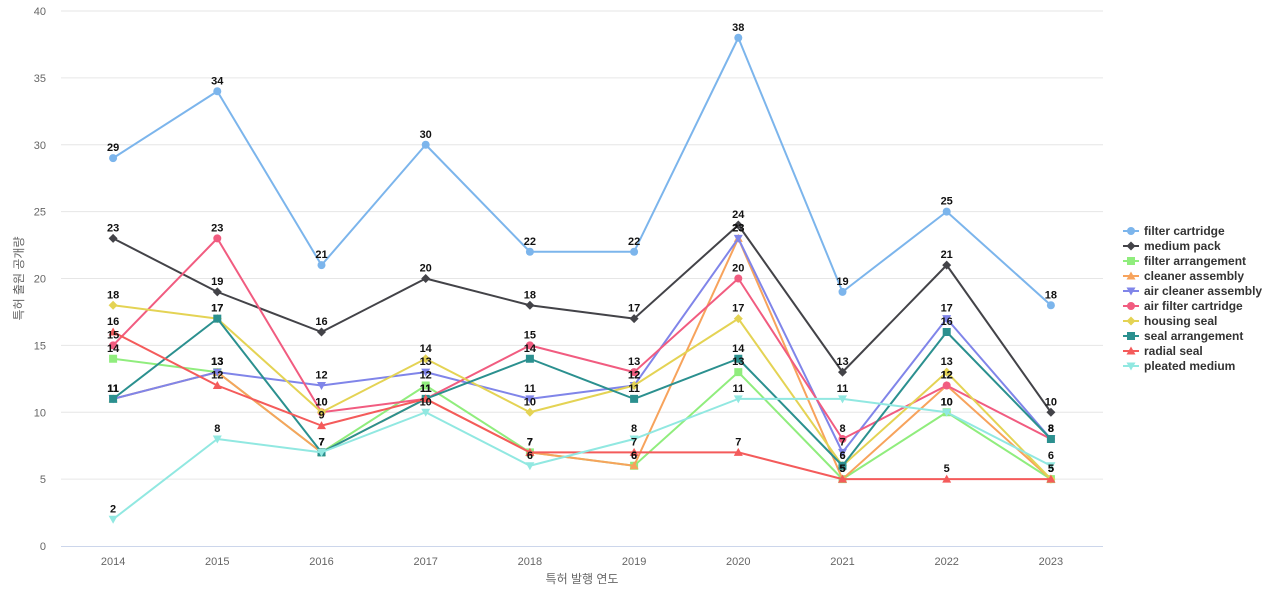 The image size is (1280, 600). I want to click on legend-item: medium pack, so click(1172, 246).